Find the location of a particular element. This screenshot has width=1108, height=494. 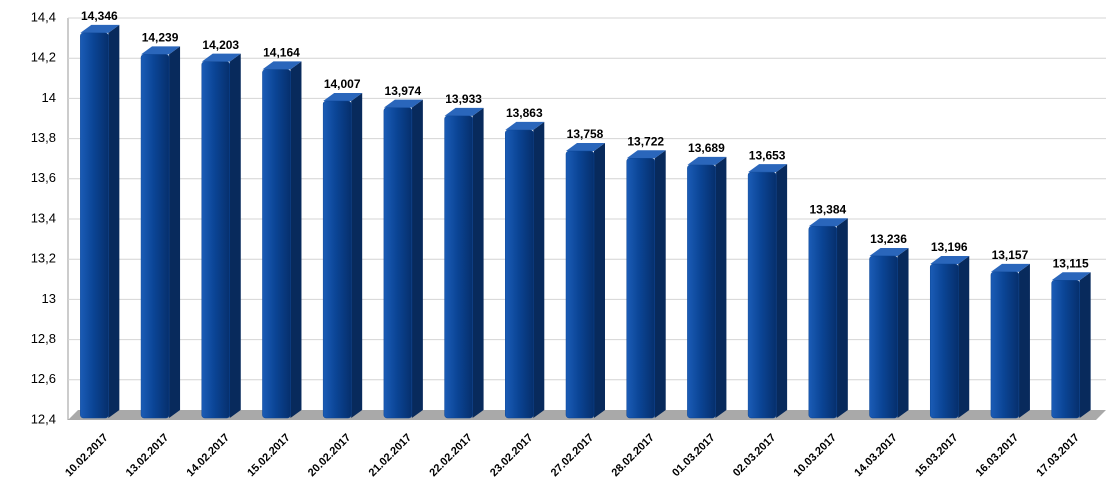

x-tick-label: 17.03.2017 is located at coordinates (1057, 455).